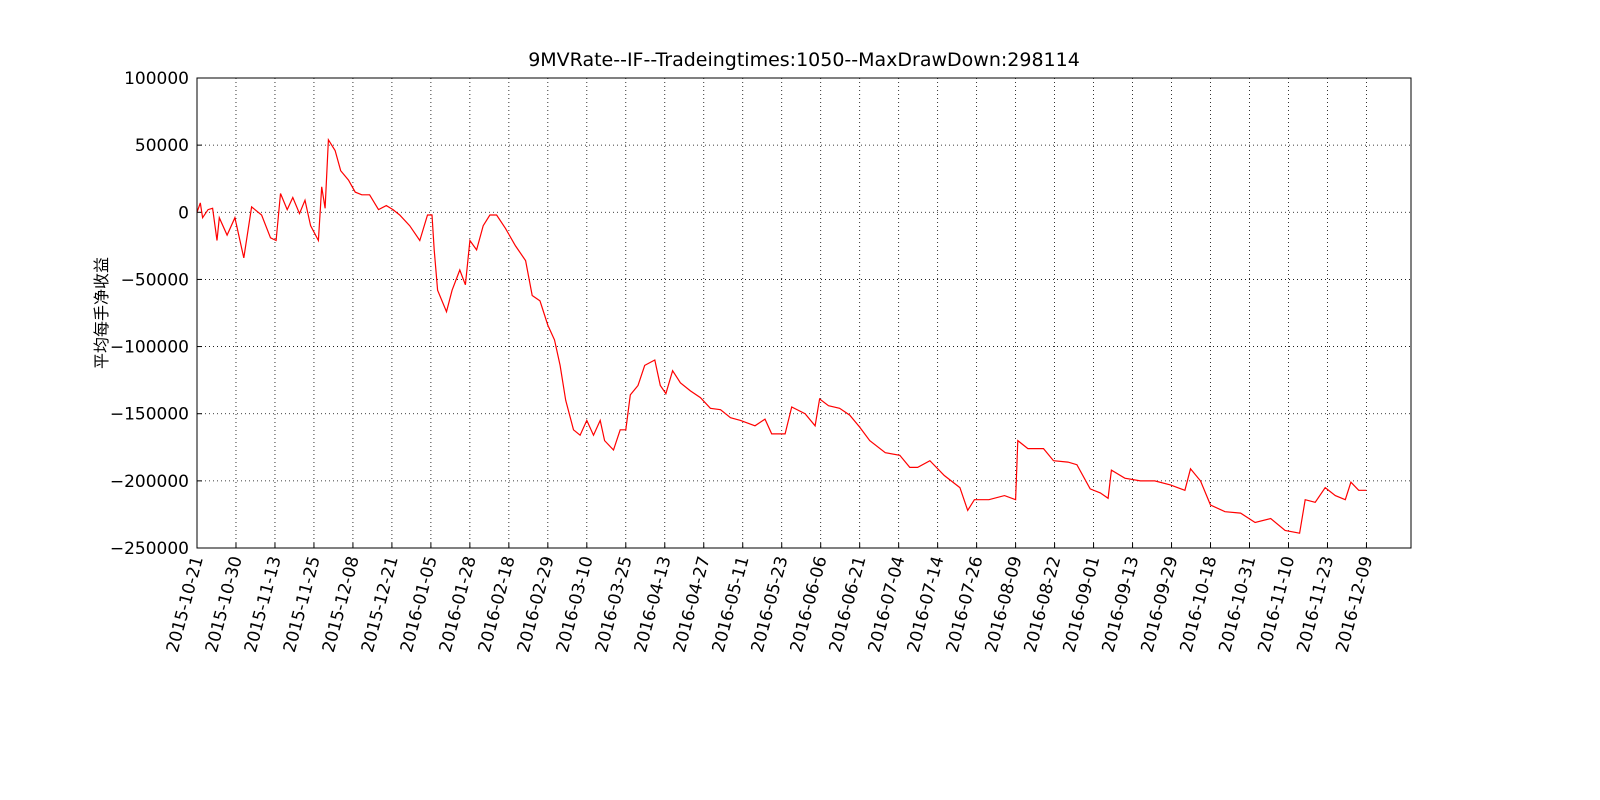 The width and height of the screenshot is (1600, 800). What do you see at coordinates (149, 415) in the screenshot?
I see `y-tick-label: −150000` at bounding box center [149, 415].